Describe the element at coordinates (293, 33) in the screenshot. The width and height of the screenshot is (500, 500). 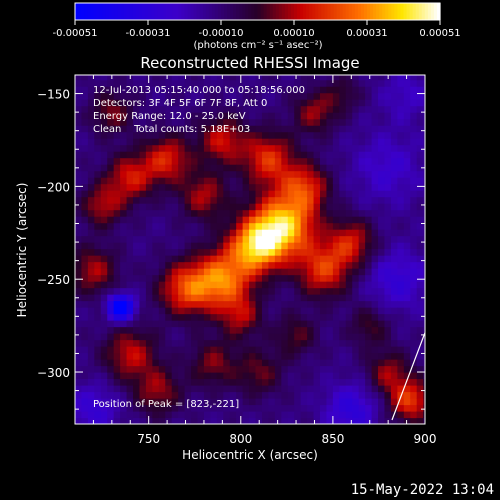
I see `colorbar-tick-label: 0.00010` at that location.